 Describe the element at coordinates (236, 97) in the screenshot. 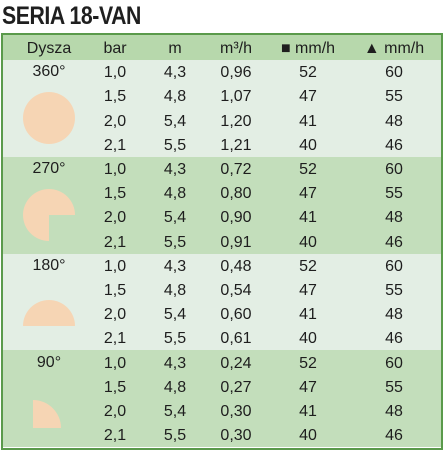

I see `cell-value: 1,07` at that location.